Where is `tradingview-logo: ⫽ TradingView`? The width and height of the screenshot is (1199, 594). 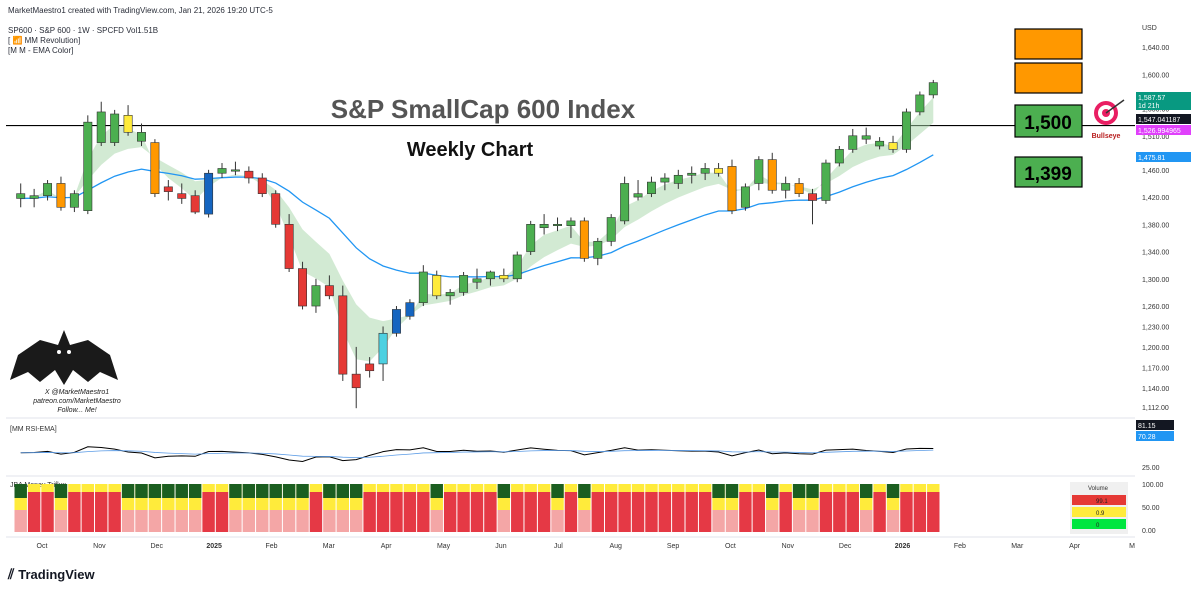
tradingview-logo: ⫽ TradingView is located at coordinates (51, 574).